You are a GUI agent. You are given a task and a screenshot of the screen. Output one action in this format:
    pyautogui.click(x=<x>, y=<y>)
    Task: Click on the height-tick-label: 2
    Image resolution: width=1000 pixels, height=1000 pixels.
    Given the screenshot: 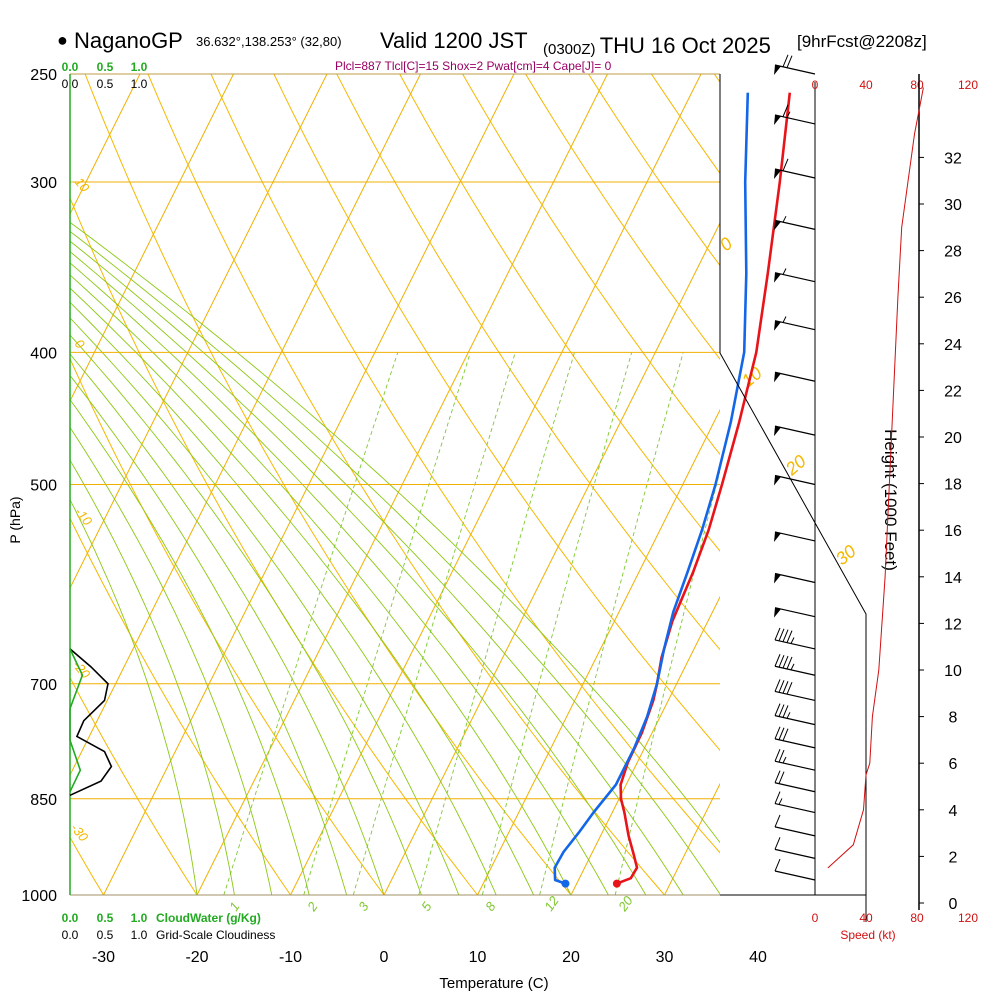 What is the action you would take?
    pyautogui.click(x=953, y=857)
    